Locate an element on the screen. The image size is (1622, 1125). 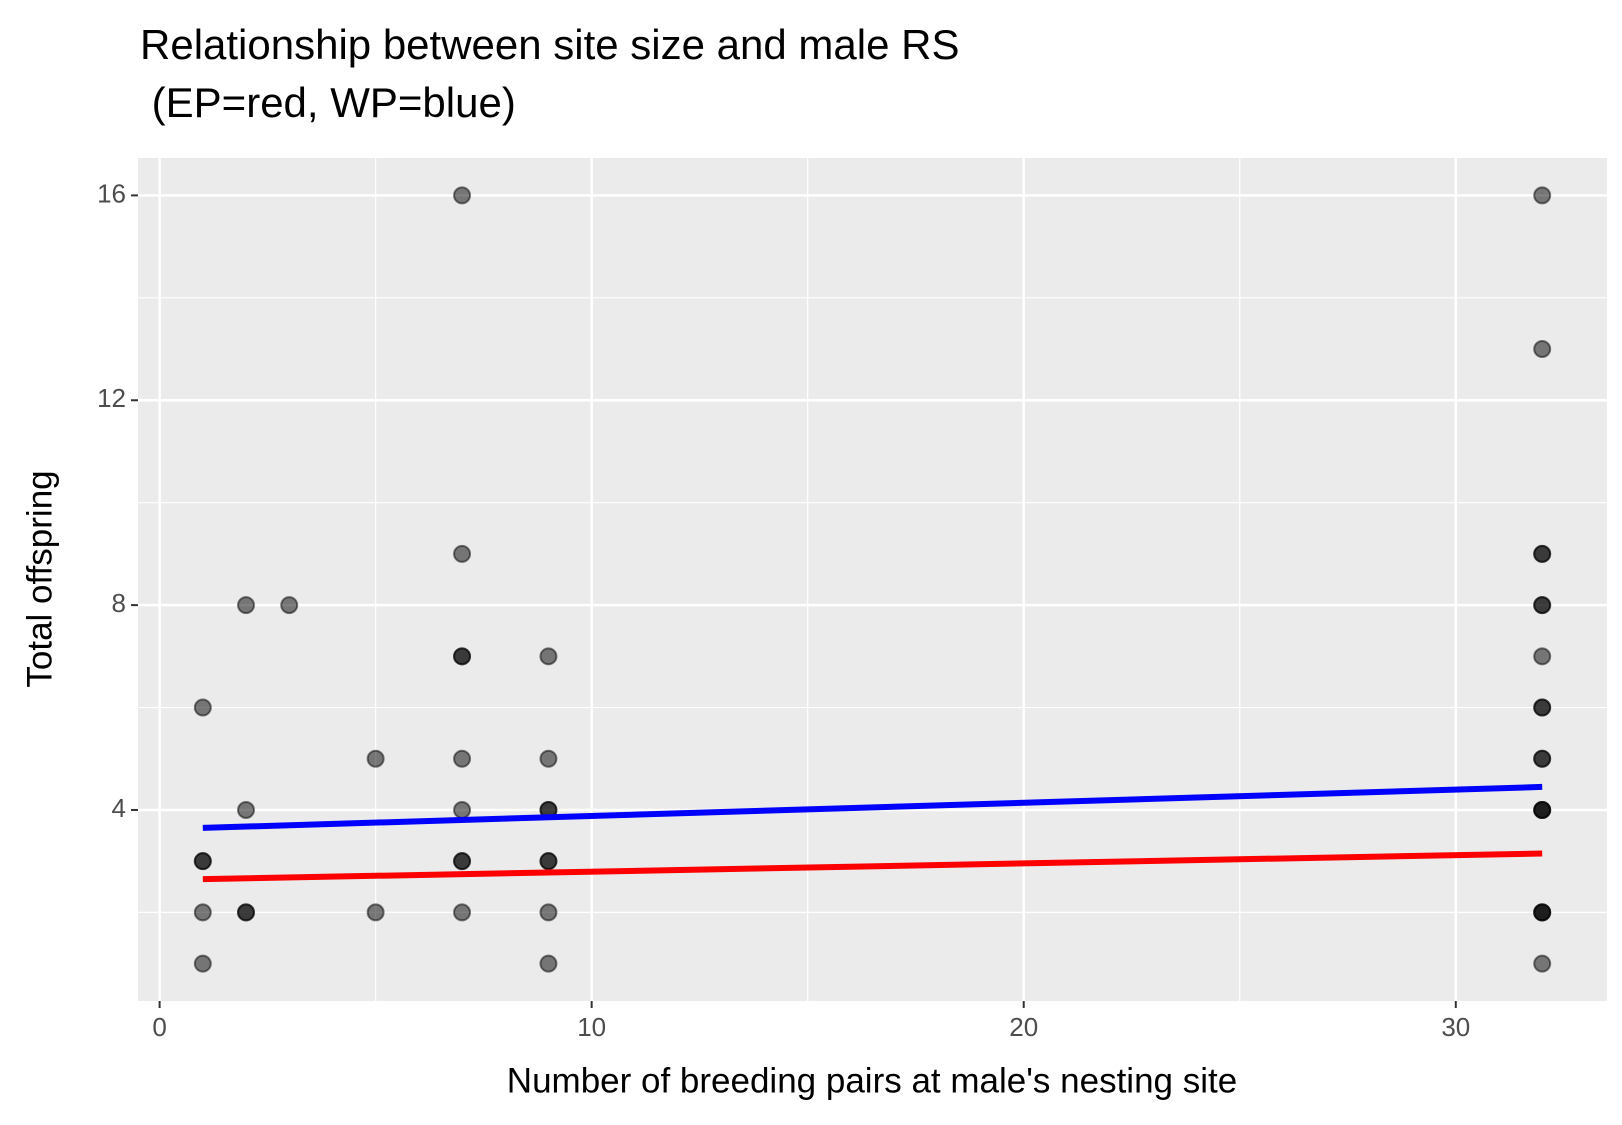
y-tick-label: 8 is located at coordinates (119, 603).